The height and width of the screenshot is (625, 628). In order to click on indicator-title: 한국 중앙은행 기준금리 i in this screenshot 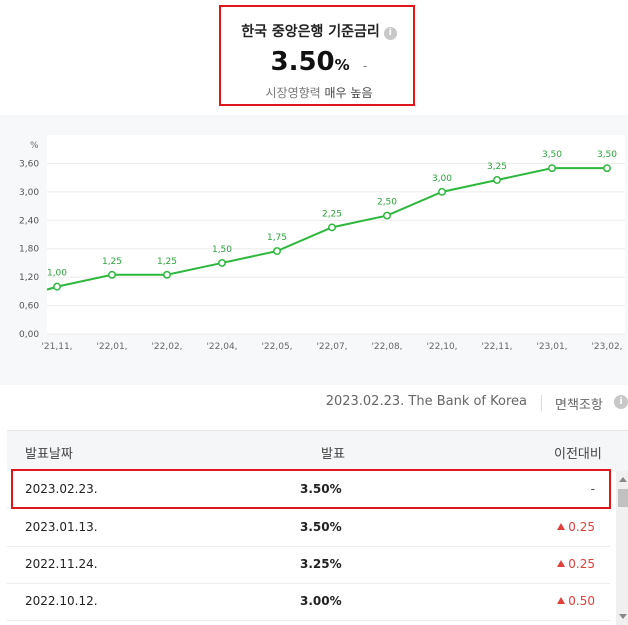, I will do `click(319, 31)`.